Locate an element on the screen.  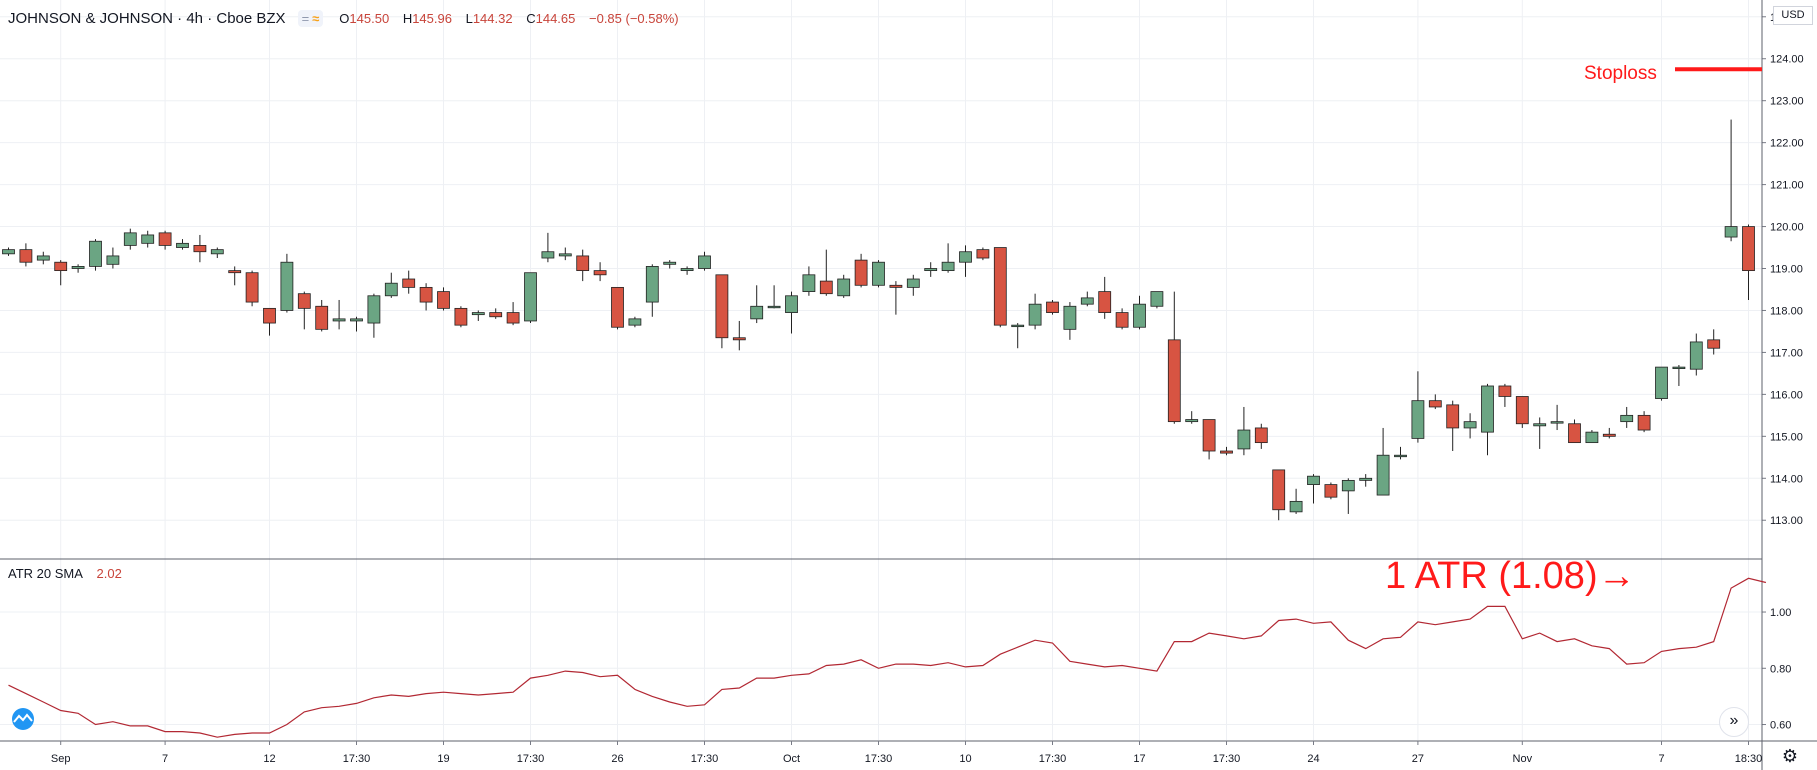
chart-style-pill: = ≈ is located at coordinates (310, 18).